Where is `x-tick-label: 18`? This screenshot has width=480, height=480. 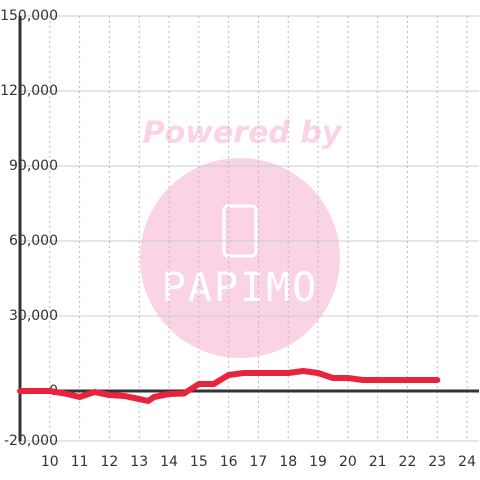
x-tick-label: 18 is located at coordinates (288, 462).